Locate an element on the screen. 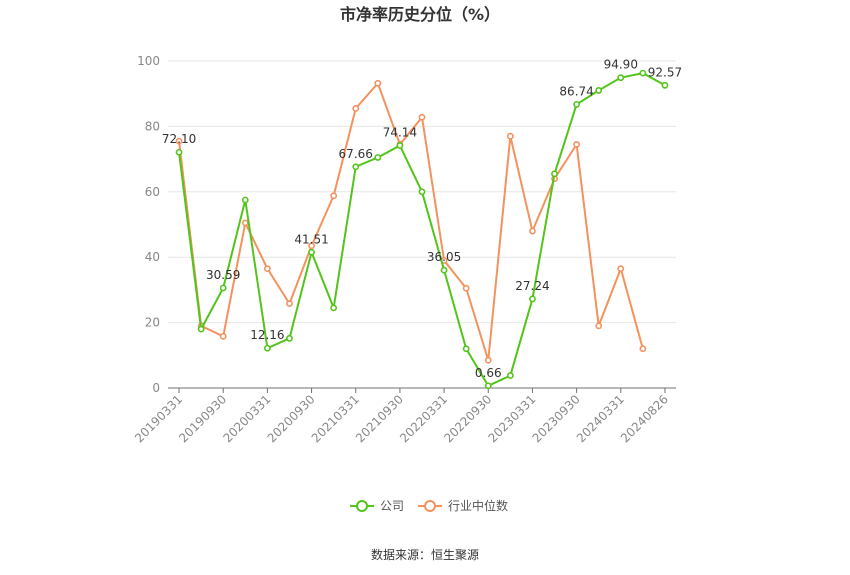  data-label: 92.57 is located at coordinates (665, 72).